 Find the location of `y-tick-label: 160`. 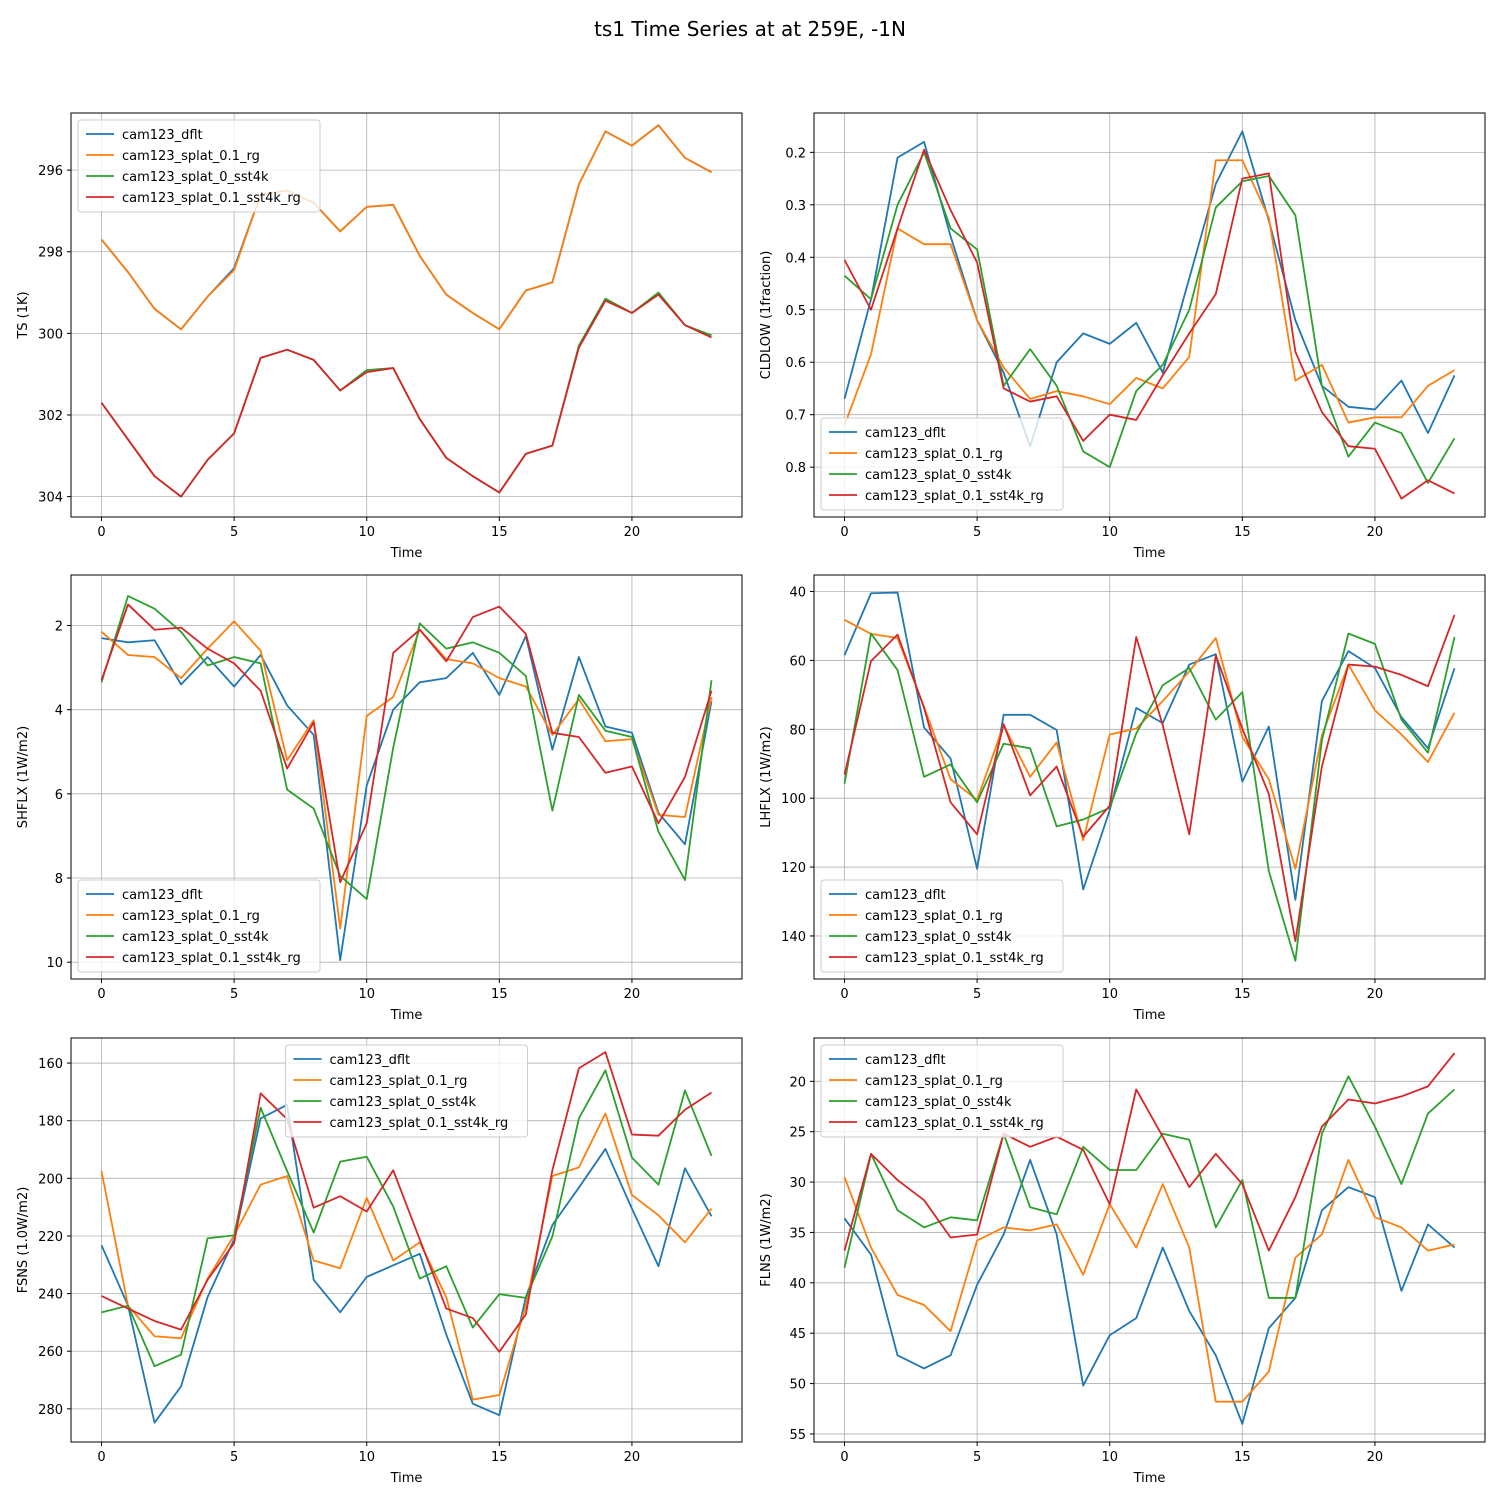

y-tick-label: 160 is located at coordinates (50, 1064).